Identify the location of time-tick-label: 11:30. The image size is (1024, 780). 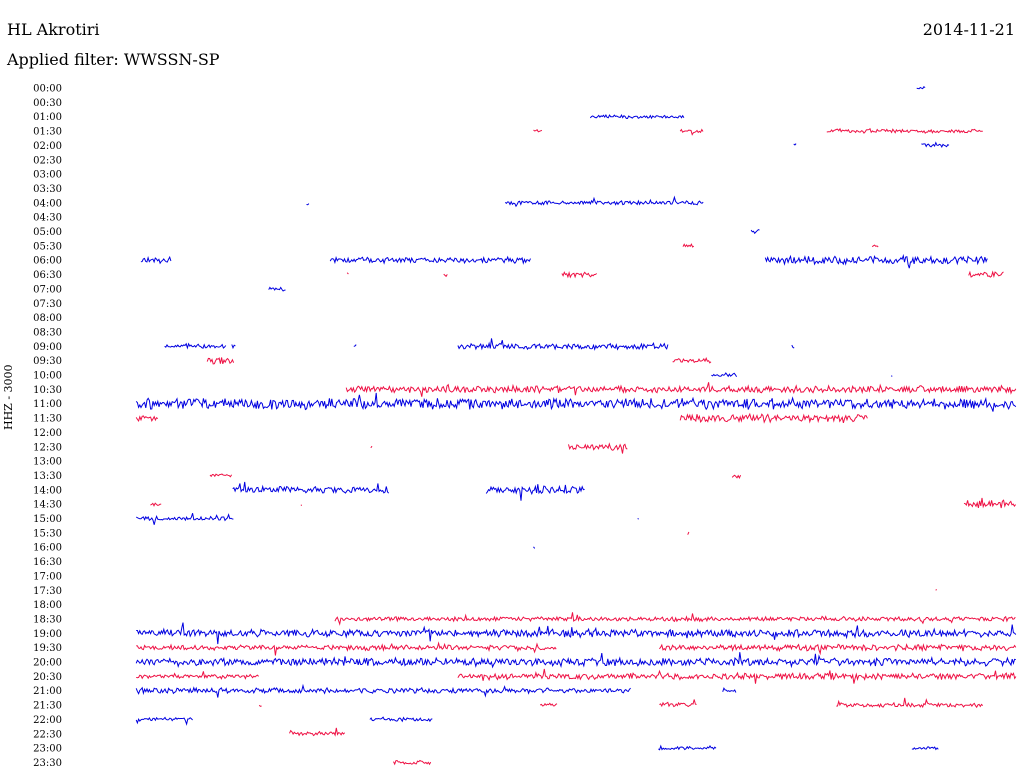
(47, 419).